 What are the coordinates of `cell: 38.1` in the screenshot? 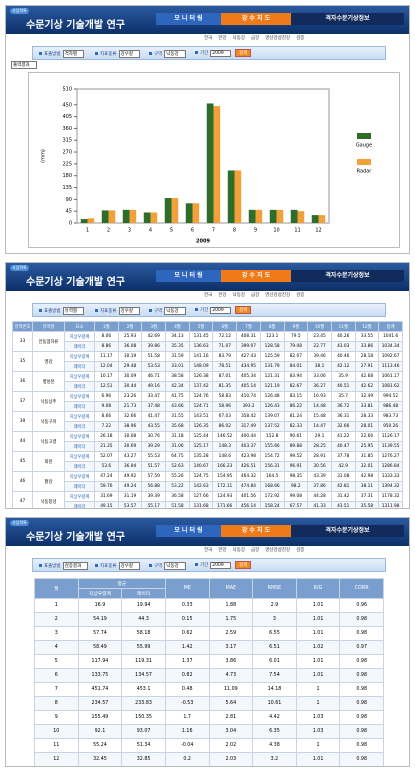 It's located at (319, 366).